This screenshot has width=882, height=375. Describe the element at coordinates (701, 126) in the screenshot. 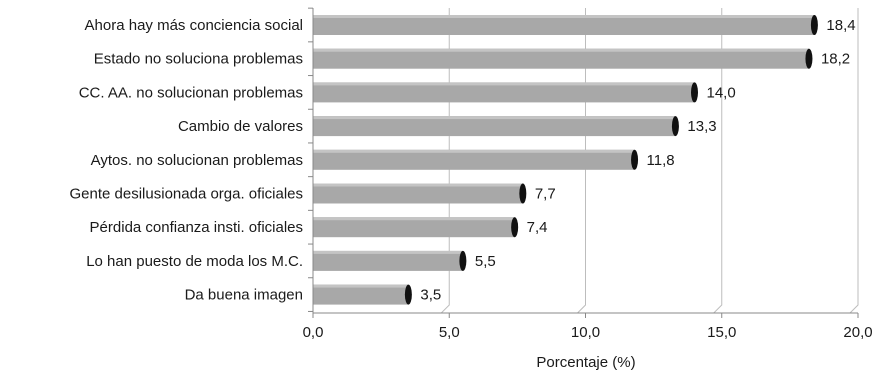

I see `value-label: 13,3` at that location.